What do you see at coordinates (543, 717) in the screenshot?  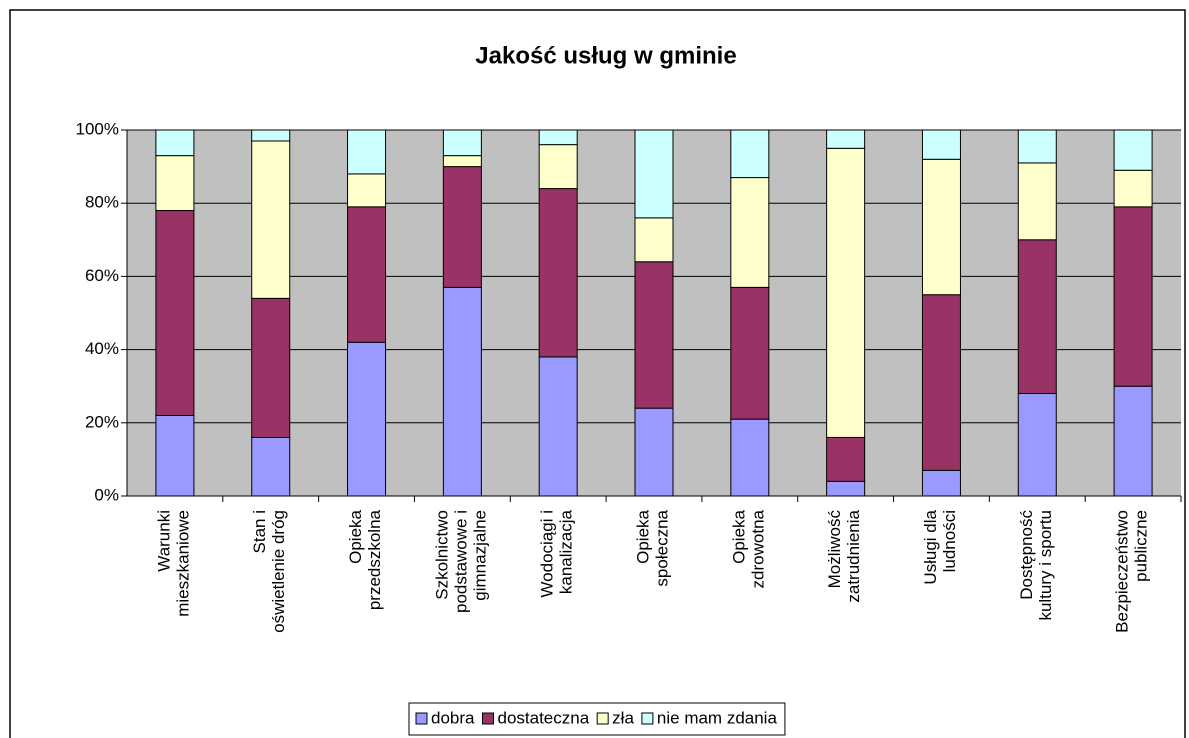 I see `legend-label: dostateczna` at bounding box center [543, 717].